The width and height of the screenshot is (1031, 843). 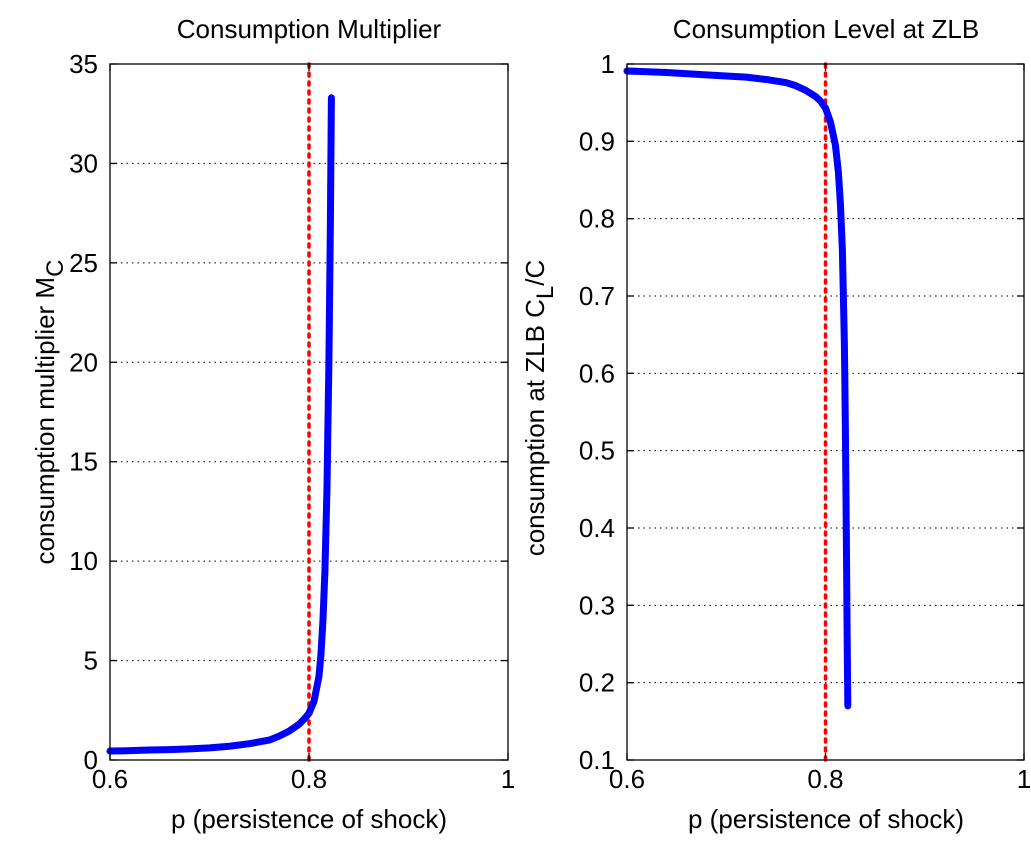 I want to click on y-tick-label: 10, so click(x=83, y=561).